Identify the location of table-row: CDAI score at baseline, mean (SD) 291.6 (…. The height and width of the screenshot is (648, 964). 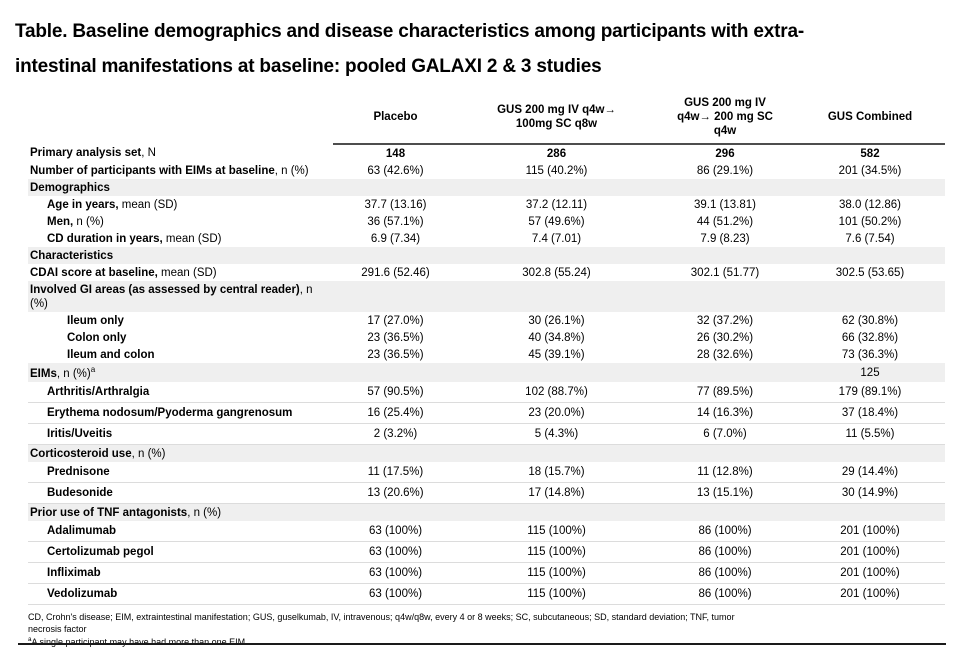
(486, 272).